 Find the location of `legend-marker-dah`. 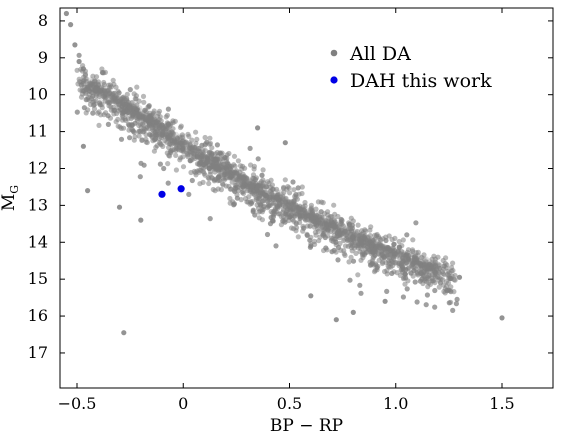

legend-marker-dah is located at coordinates (334, 80).